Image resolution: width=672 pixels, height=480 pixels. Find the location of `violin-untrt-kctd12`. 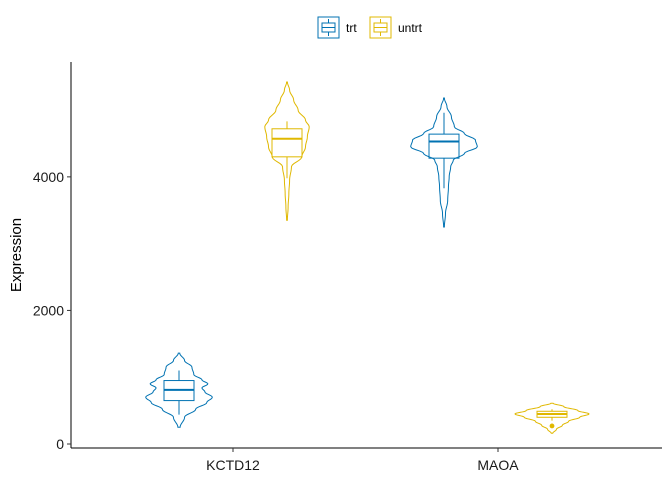

violin-untrt-kctd12 is located at coordinates (287, 151).